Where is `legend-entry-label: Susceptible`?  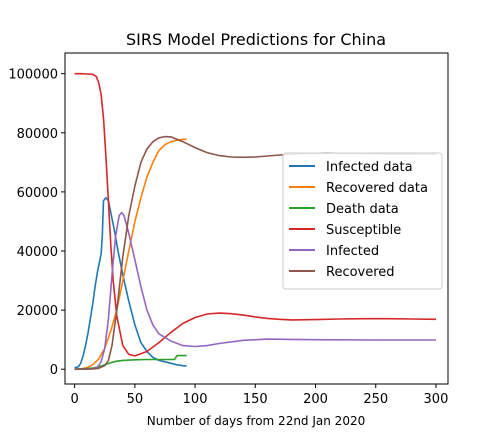 legend-entry-label: Susceptible is located at coordinates (363, 230).